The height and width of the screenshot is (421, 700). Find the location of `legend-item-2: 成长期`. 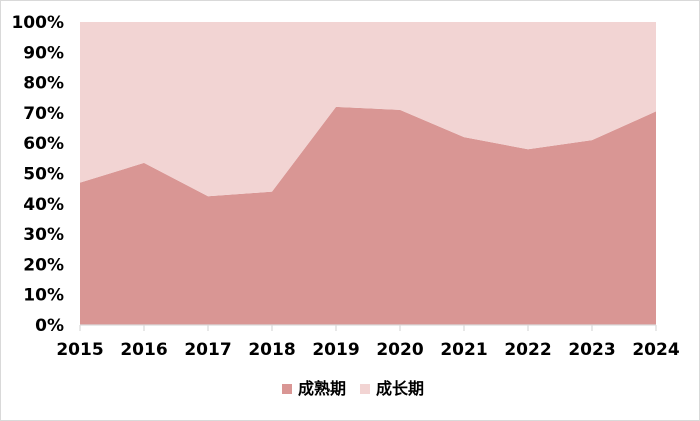

legend-item-2: 成长期 is located at coordinates (392, 388).